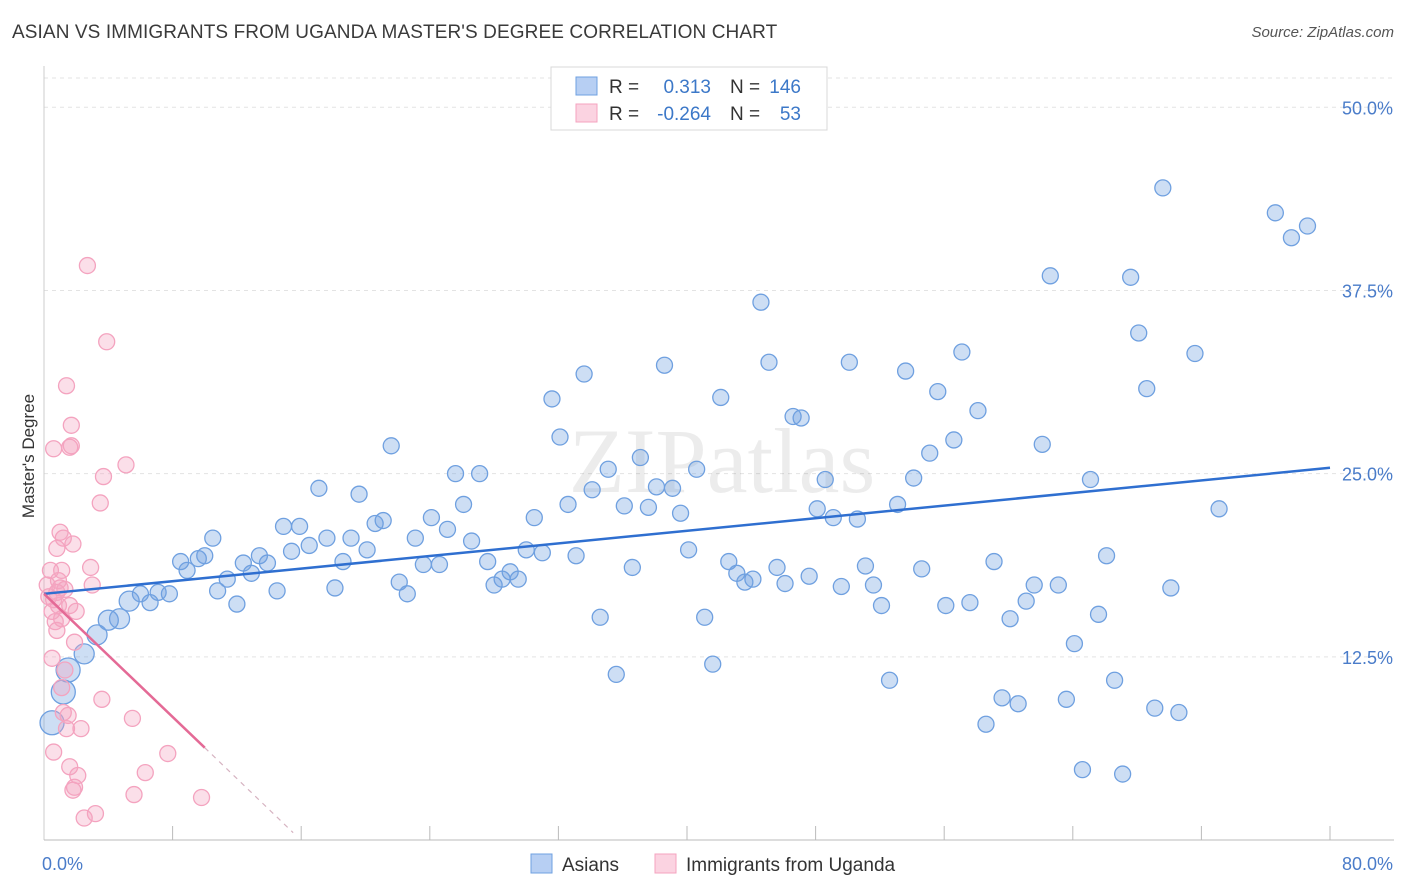 This screenshot has height=892, width=1406. What do you see at coordinates (62, 864) in the screenshot?
I see `x-tick-label: 0.0%` at bounding box center [62, 864].